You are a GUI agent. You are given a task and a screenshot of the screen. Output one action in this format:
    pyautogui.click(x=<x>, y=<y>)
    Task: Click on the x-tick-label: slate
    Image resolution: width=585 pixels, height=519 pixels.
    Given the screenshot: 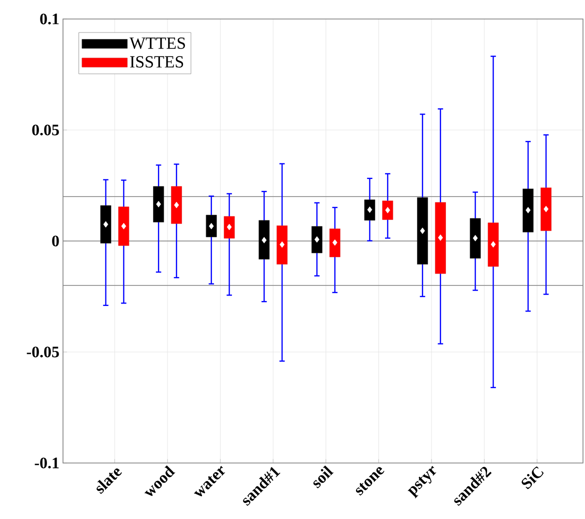 What is the action you would take?
    pyautogui.click(x=109, y=481)
    